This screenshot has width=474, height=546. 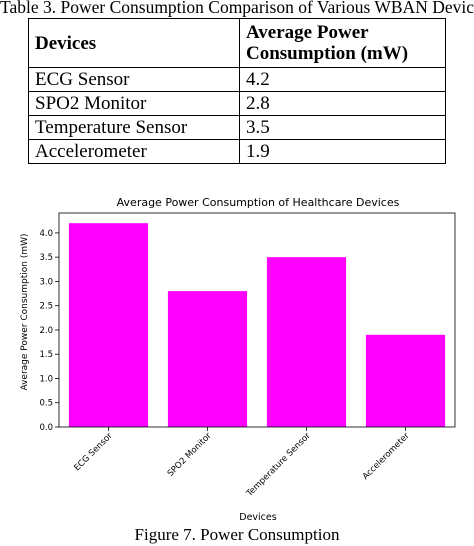 I want to click on table-row: Temperature Sensor 3.5, so click(x=237, y=127).